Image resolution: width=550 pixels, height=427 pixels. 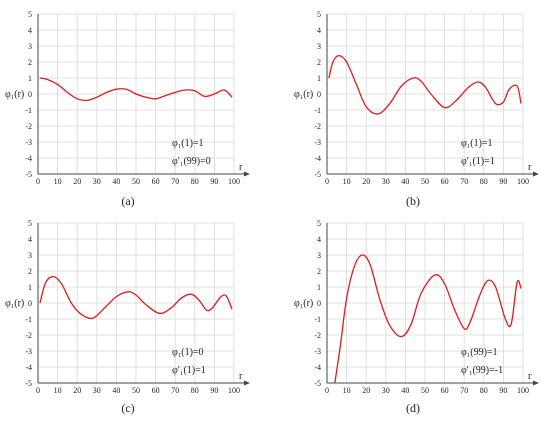 I want to click on annotation-1: φ₁(99)=1, so click(x=479, y=352).